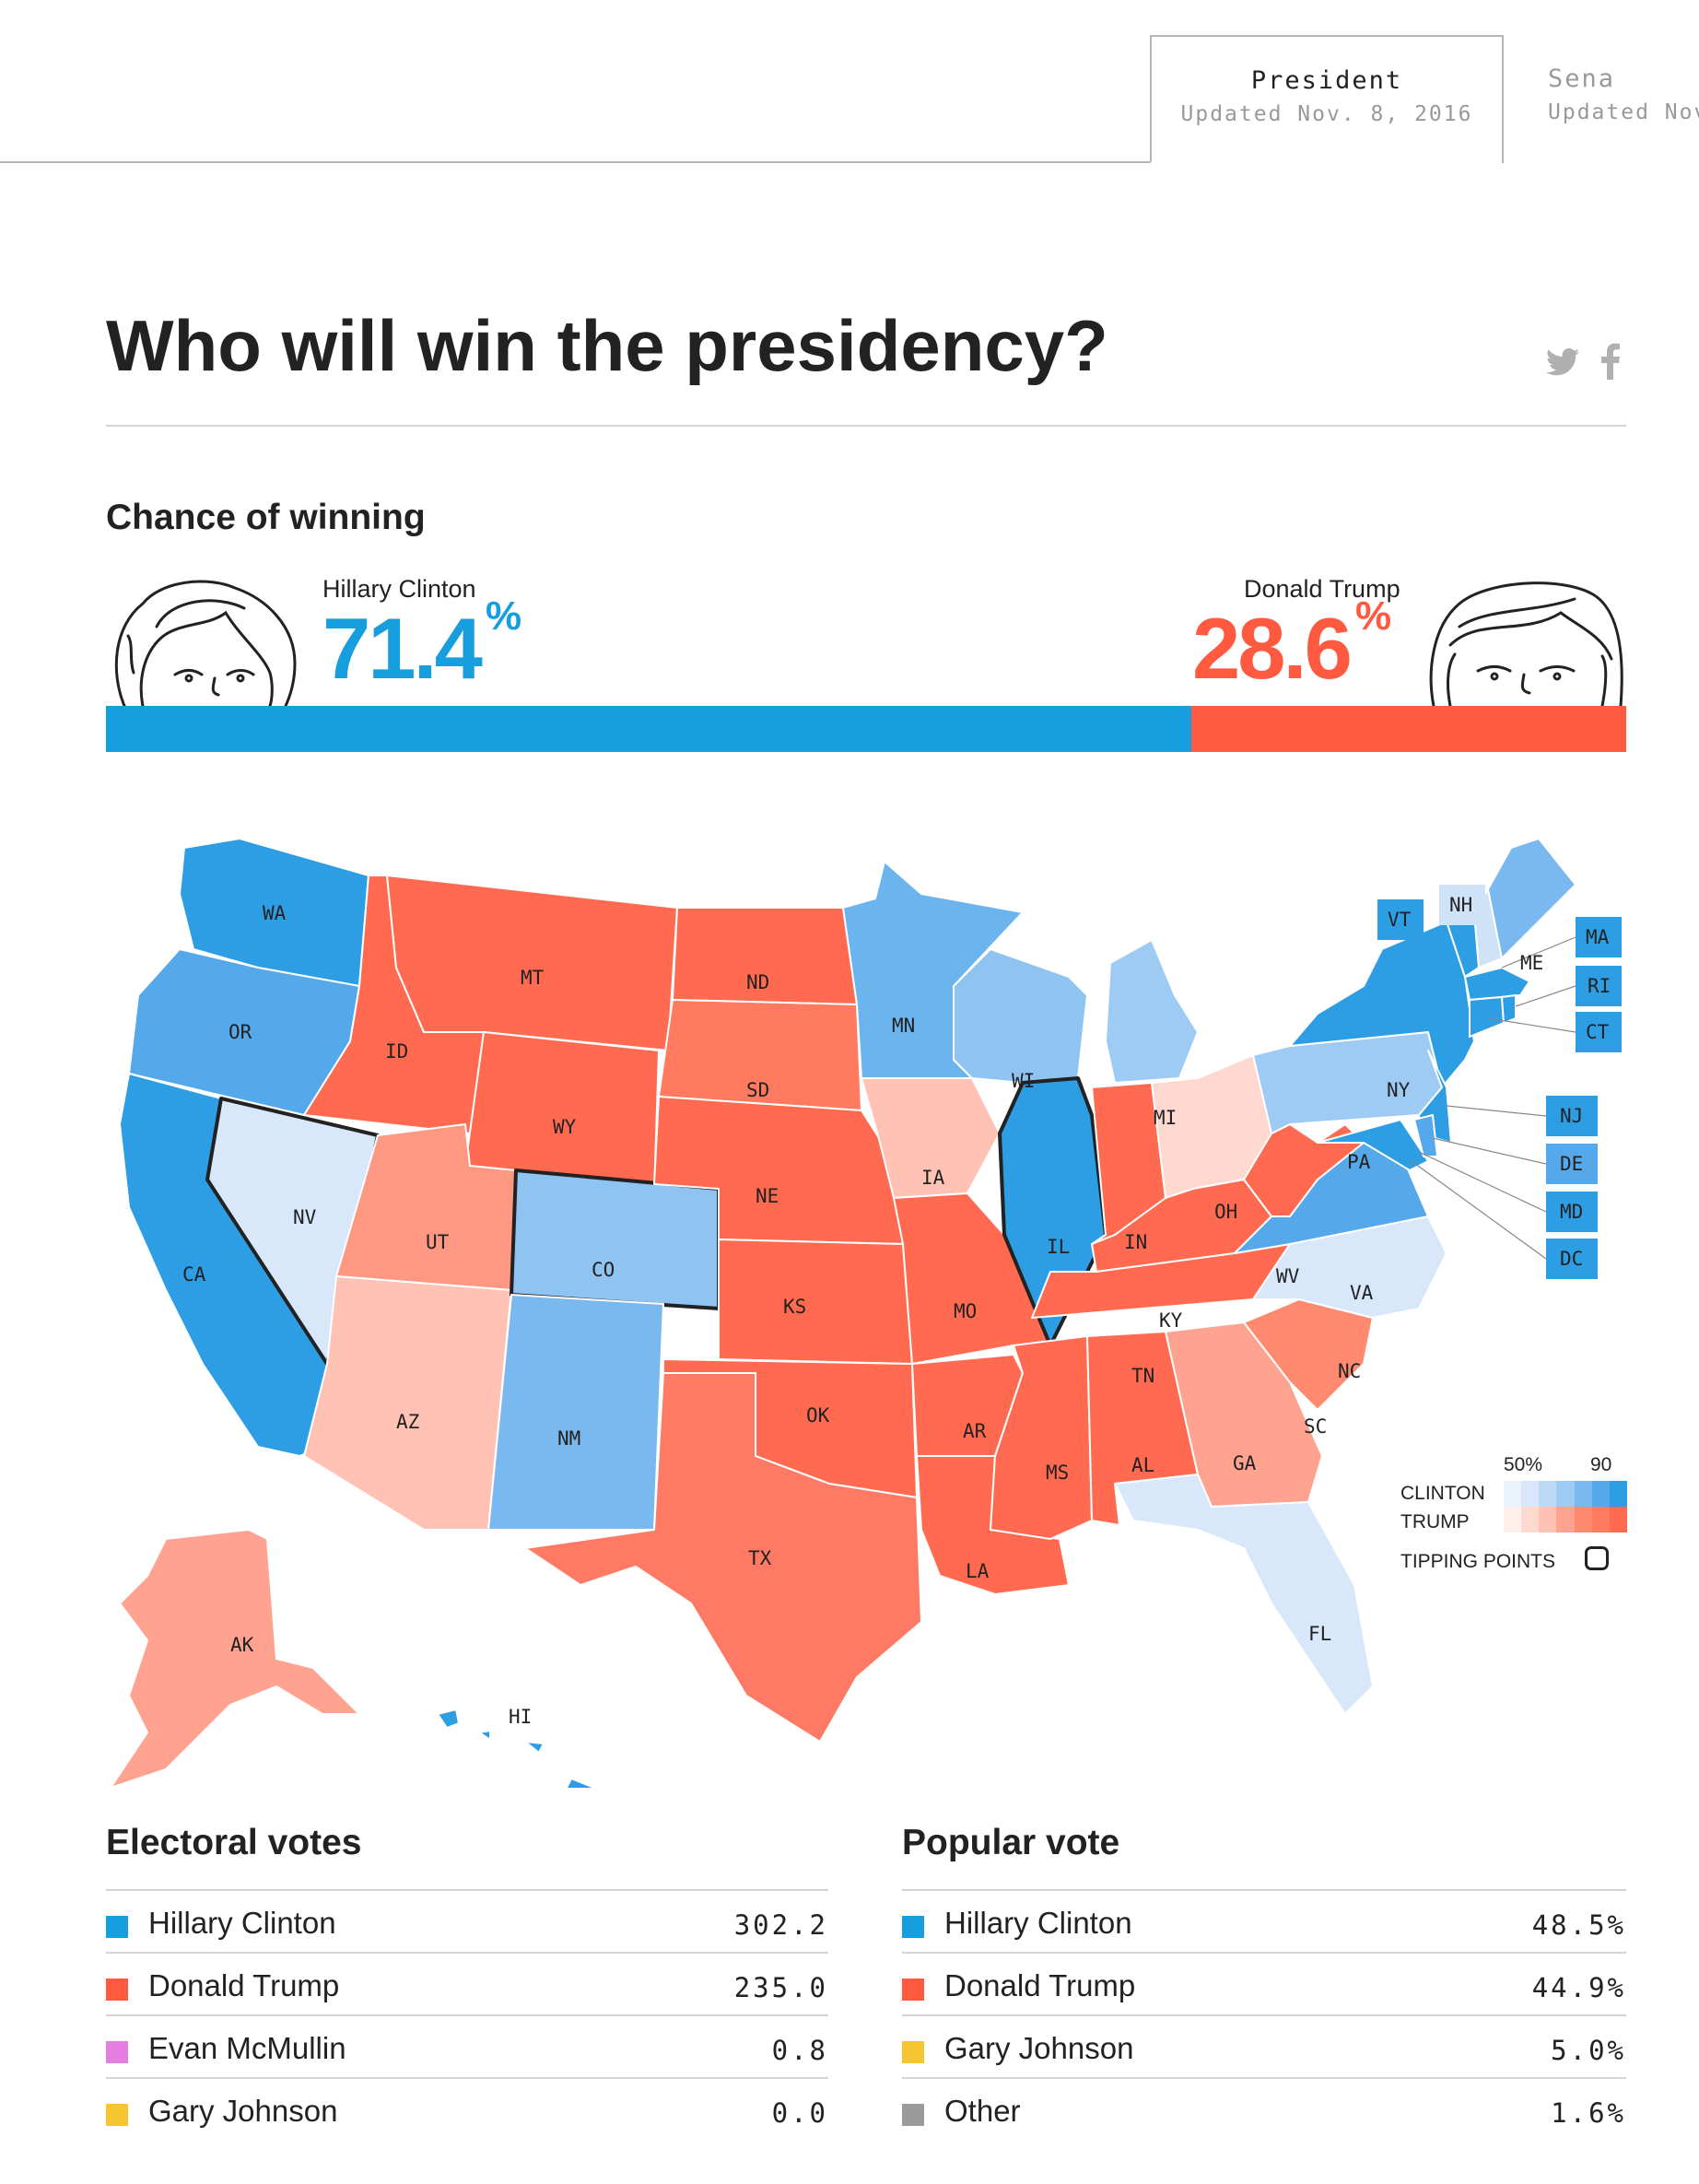  I want to click on tab-senate-updated: Updated Nov, so click(1623, 112).